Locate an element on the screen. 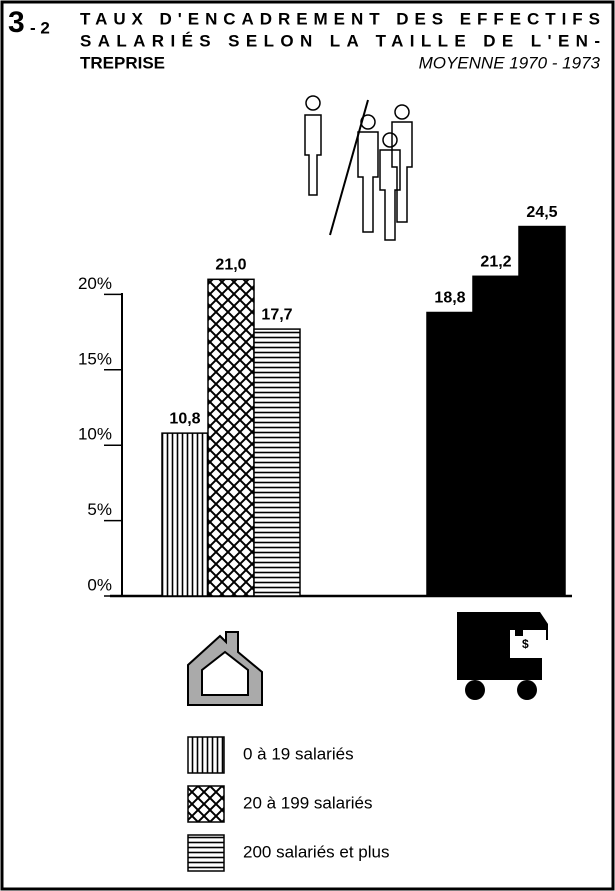 The height and width of the screenshot is (891, 615). figure-number: 3 is located at coordinates (16, 22).